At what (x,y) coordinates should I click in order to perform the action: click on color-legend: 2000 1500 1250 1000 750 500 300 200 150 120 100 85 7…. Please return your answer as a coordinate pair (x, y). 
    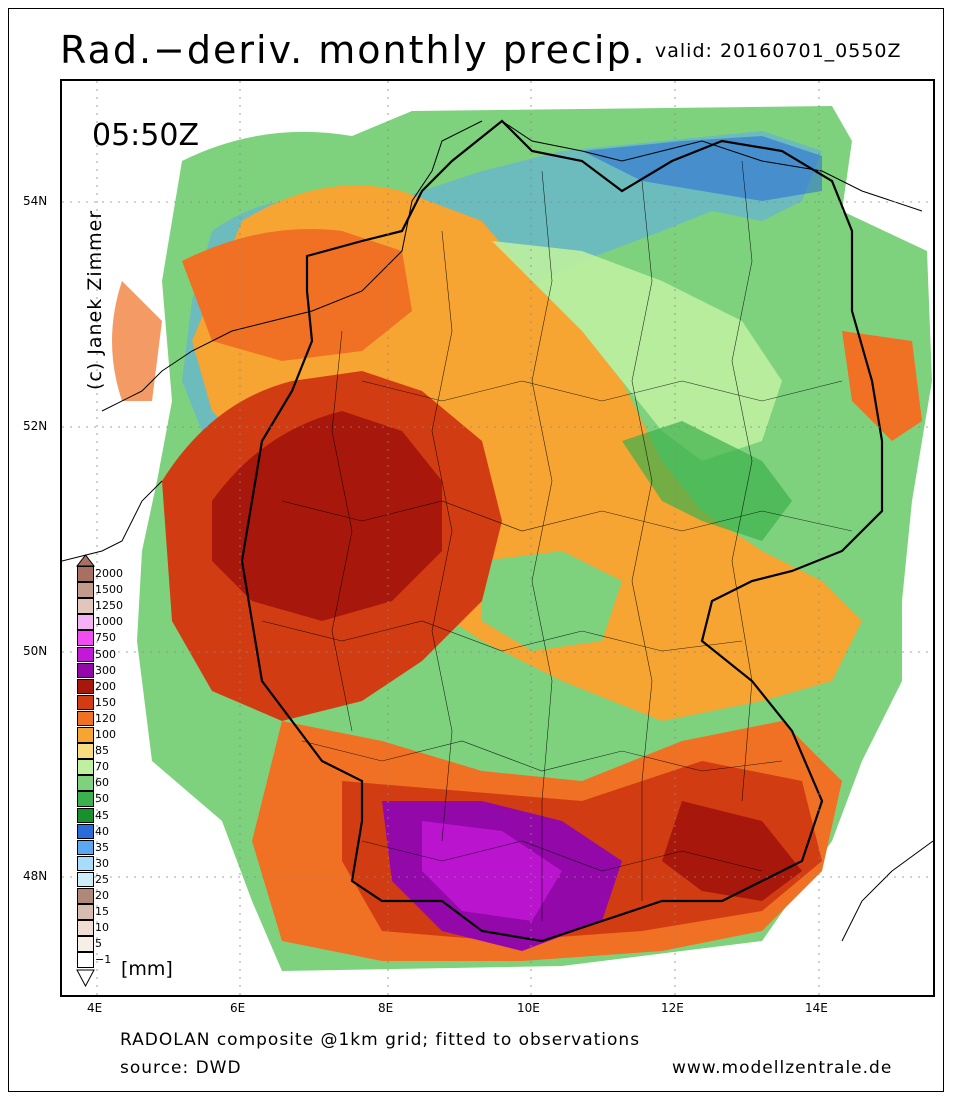
    Looking at the image, I should click on (135, 771).